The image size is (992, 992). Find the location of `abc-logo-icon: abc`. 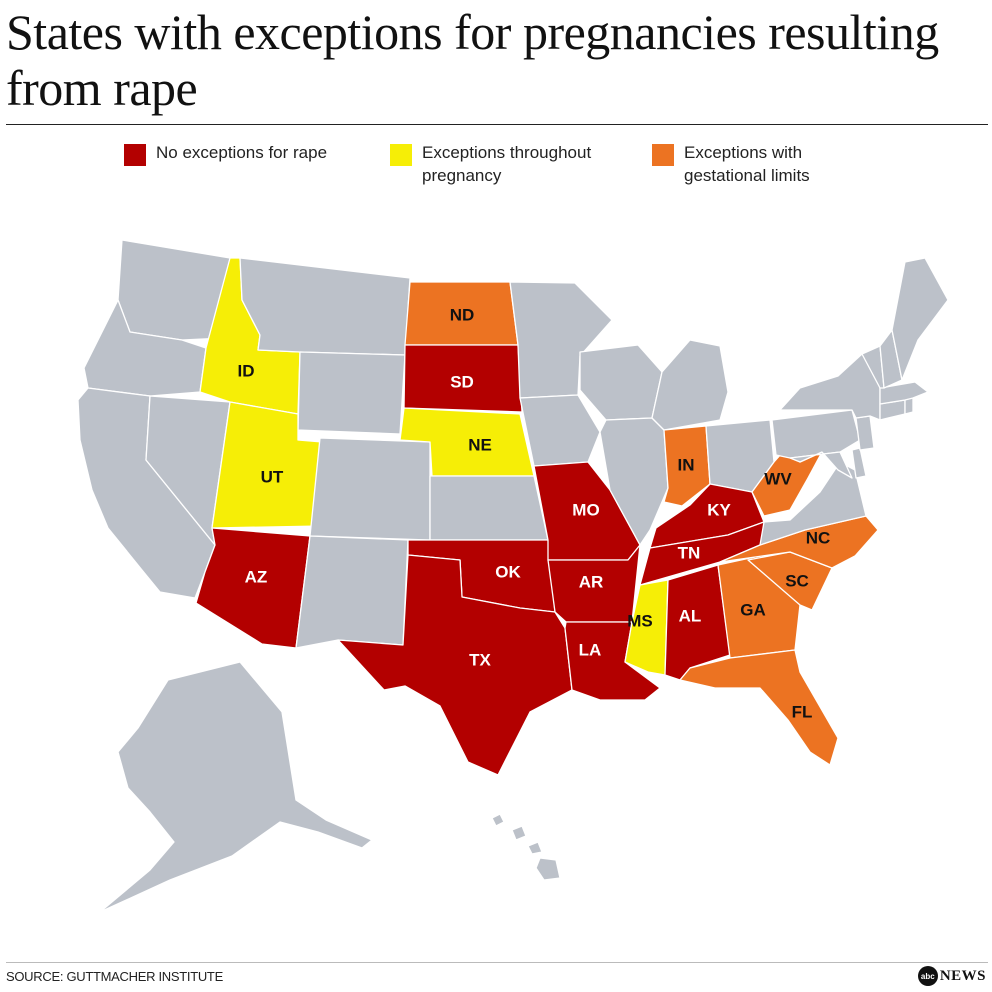

abc-logo-icon: abc is located at coordinates (927, 976).